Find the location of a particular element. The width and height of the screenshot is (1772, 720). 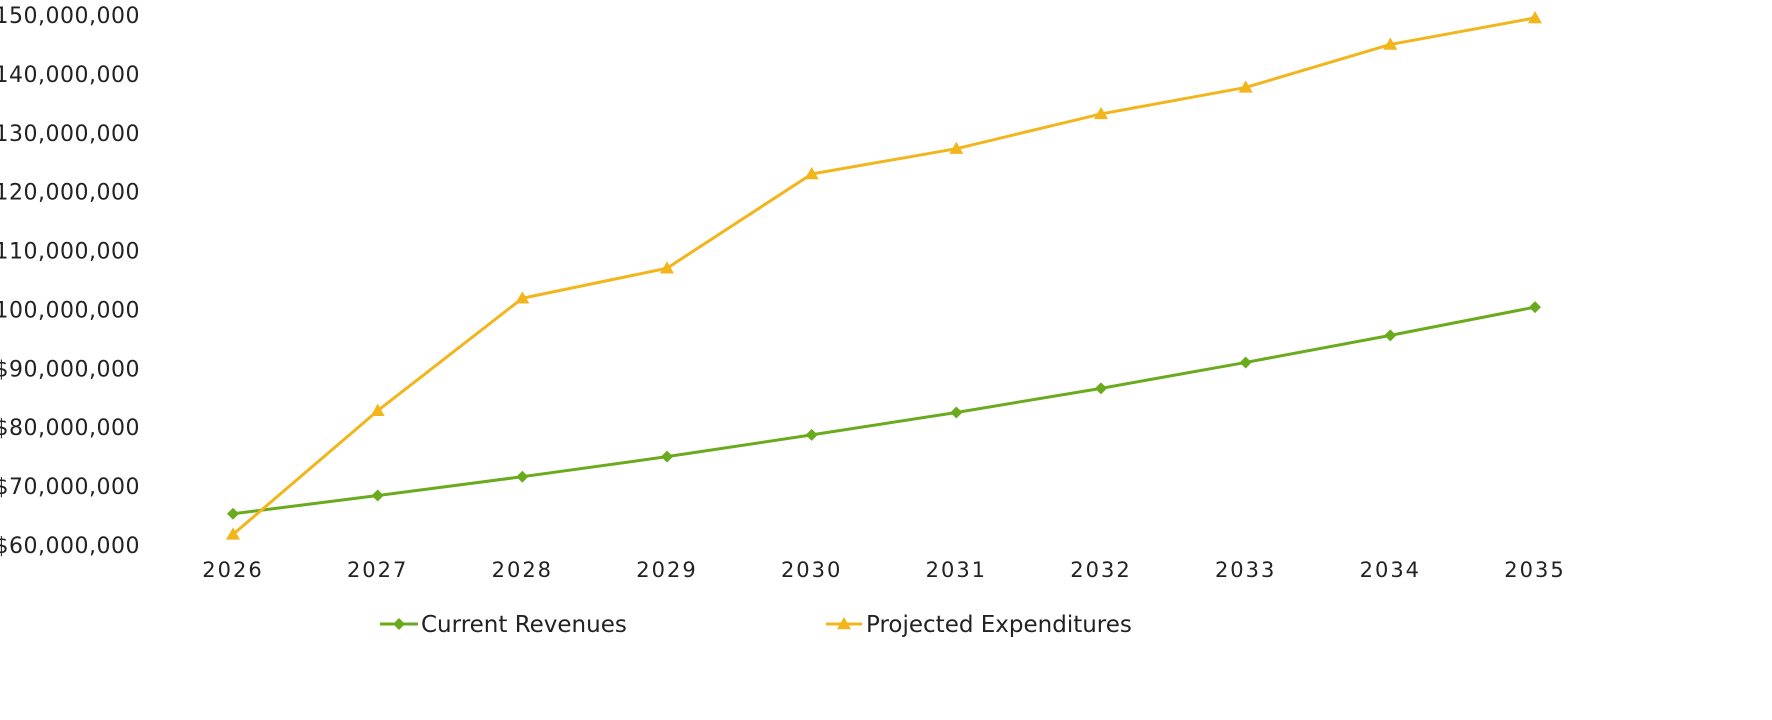

legend-marker-expenditures is located at coordinates (844, 623).